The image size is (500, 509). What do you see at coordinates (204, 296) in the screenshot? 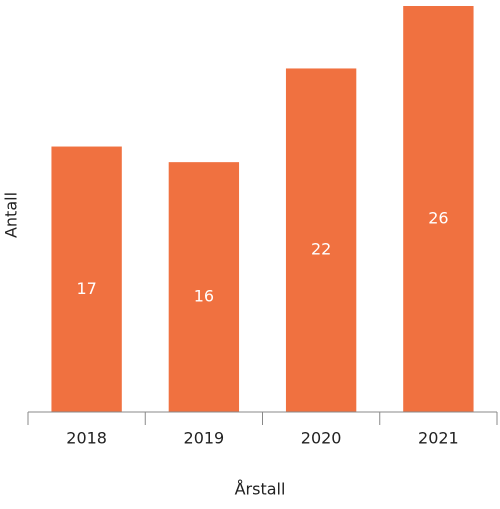
I see `data-label: 16` at bounding box center [204, 296].